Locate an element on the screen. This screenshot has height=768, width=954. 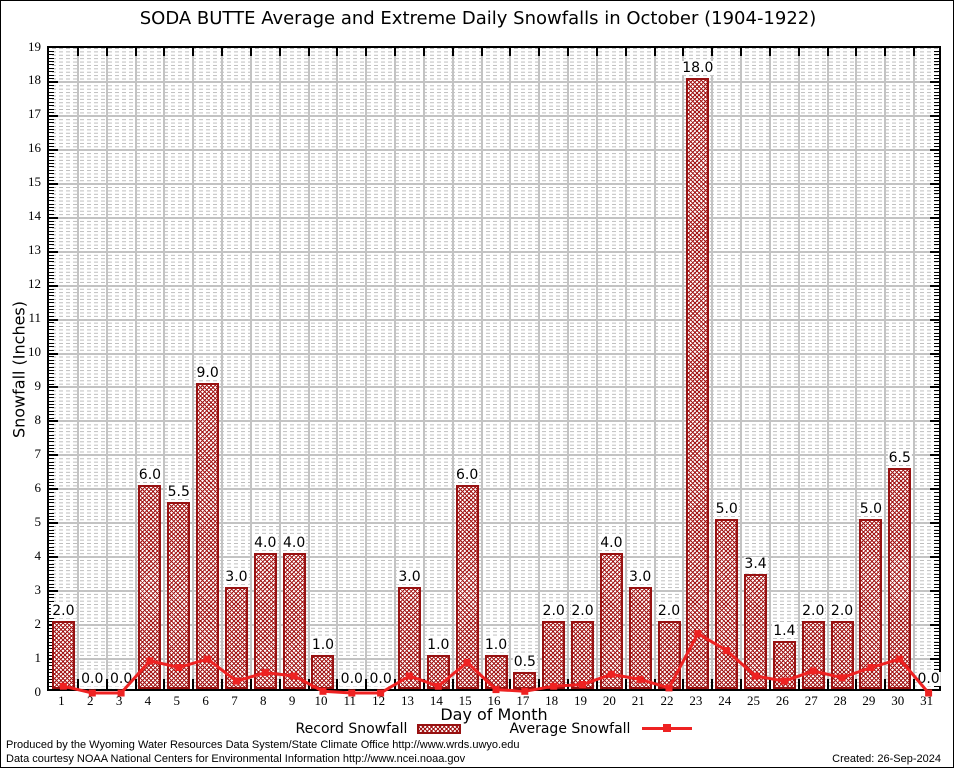
x-tick-label: 15 is located at coordinates (465, 700).